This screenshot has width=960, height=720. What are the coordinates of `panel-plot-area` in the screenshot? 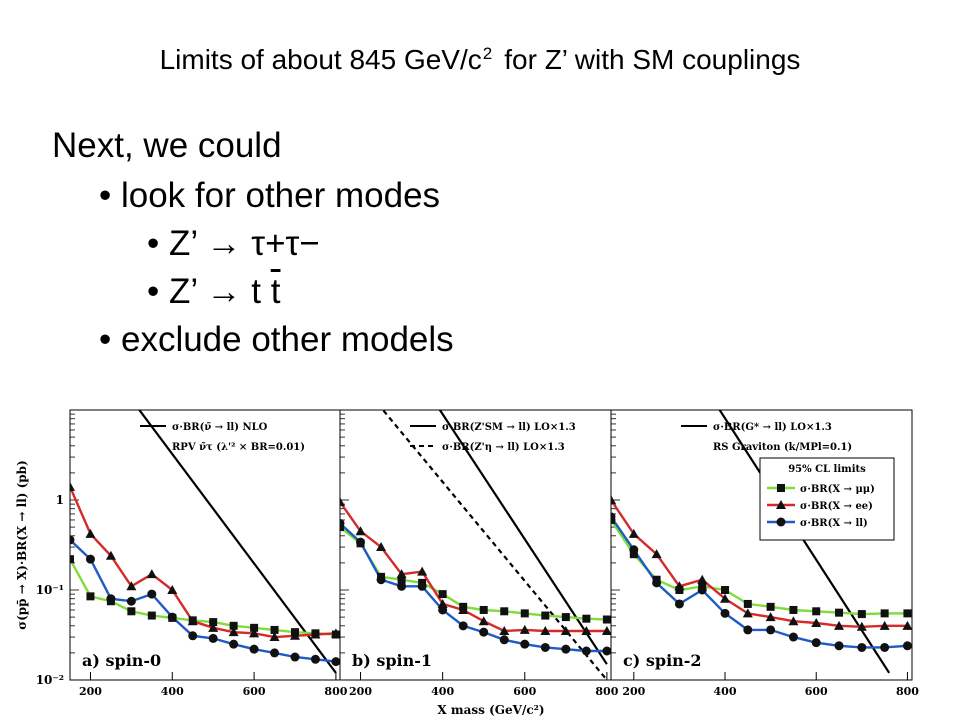 It's located at (475, 545).